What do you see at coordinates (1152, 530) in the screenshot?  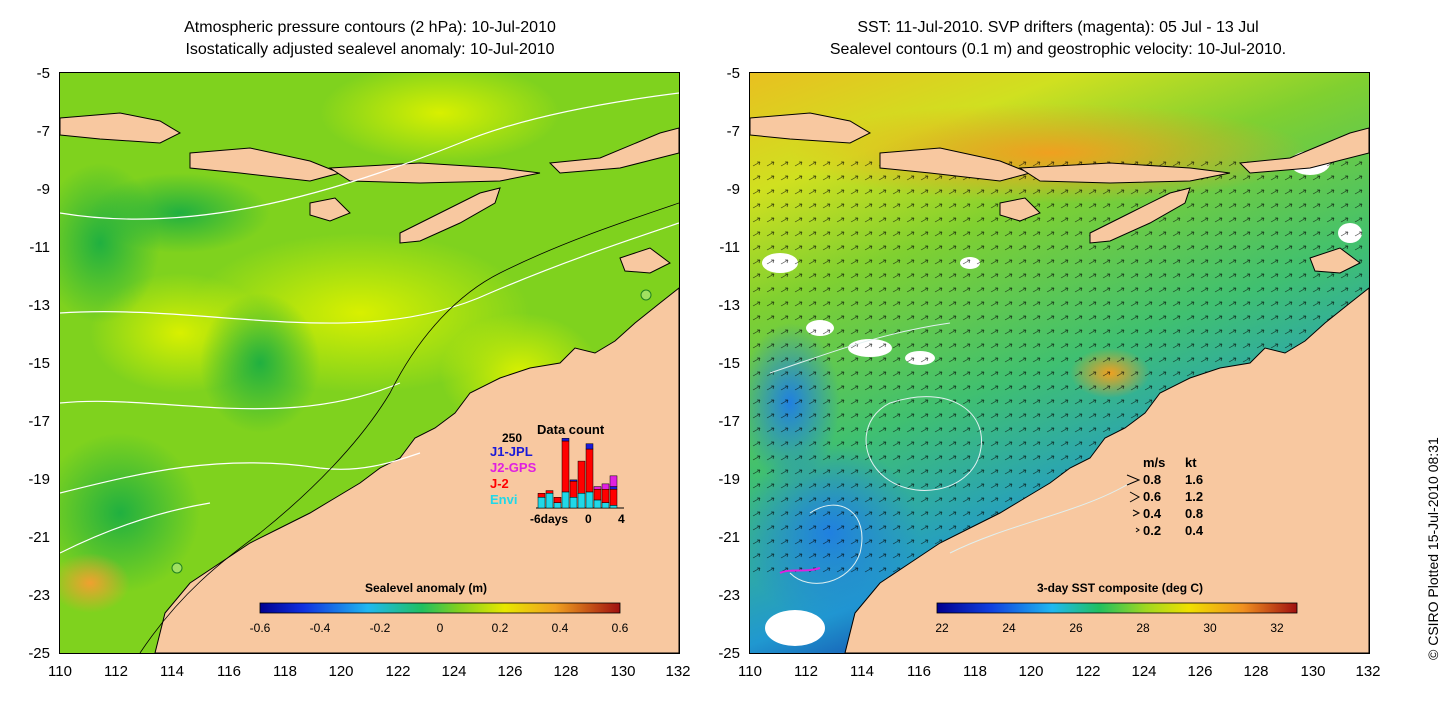 I see `velocity-legend-ms: 0.2` at bounding box center [1152, 530].